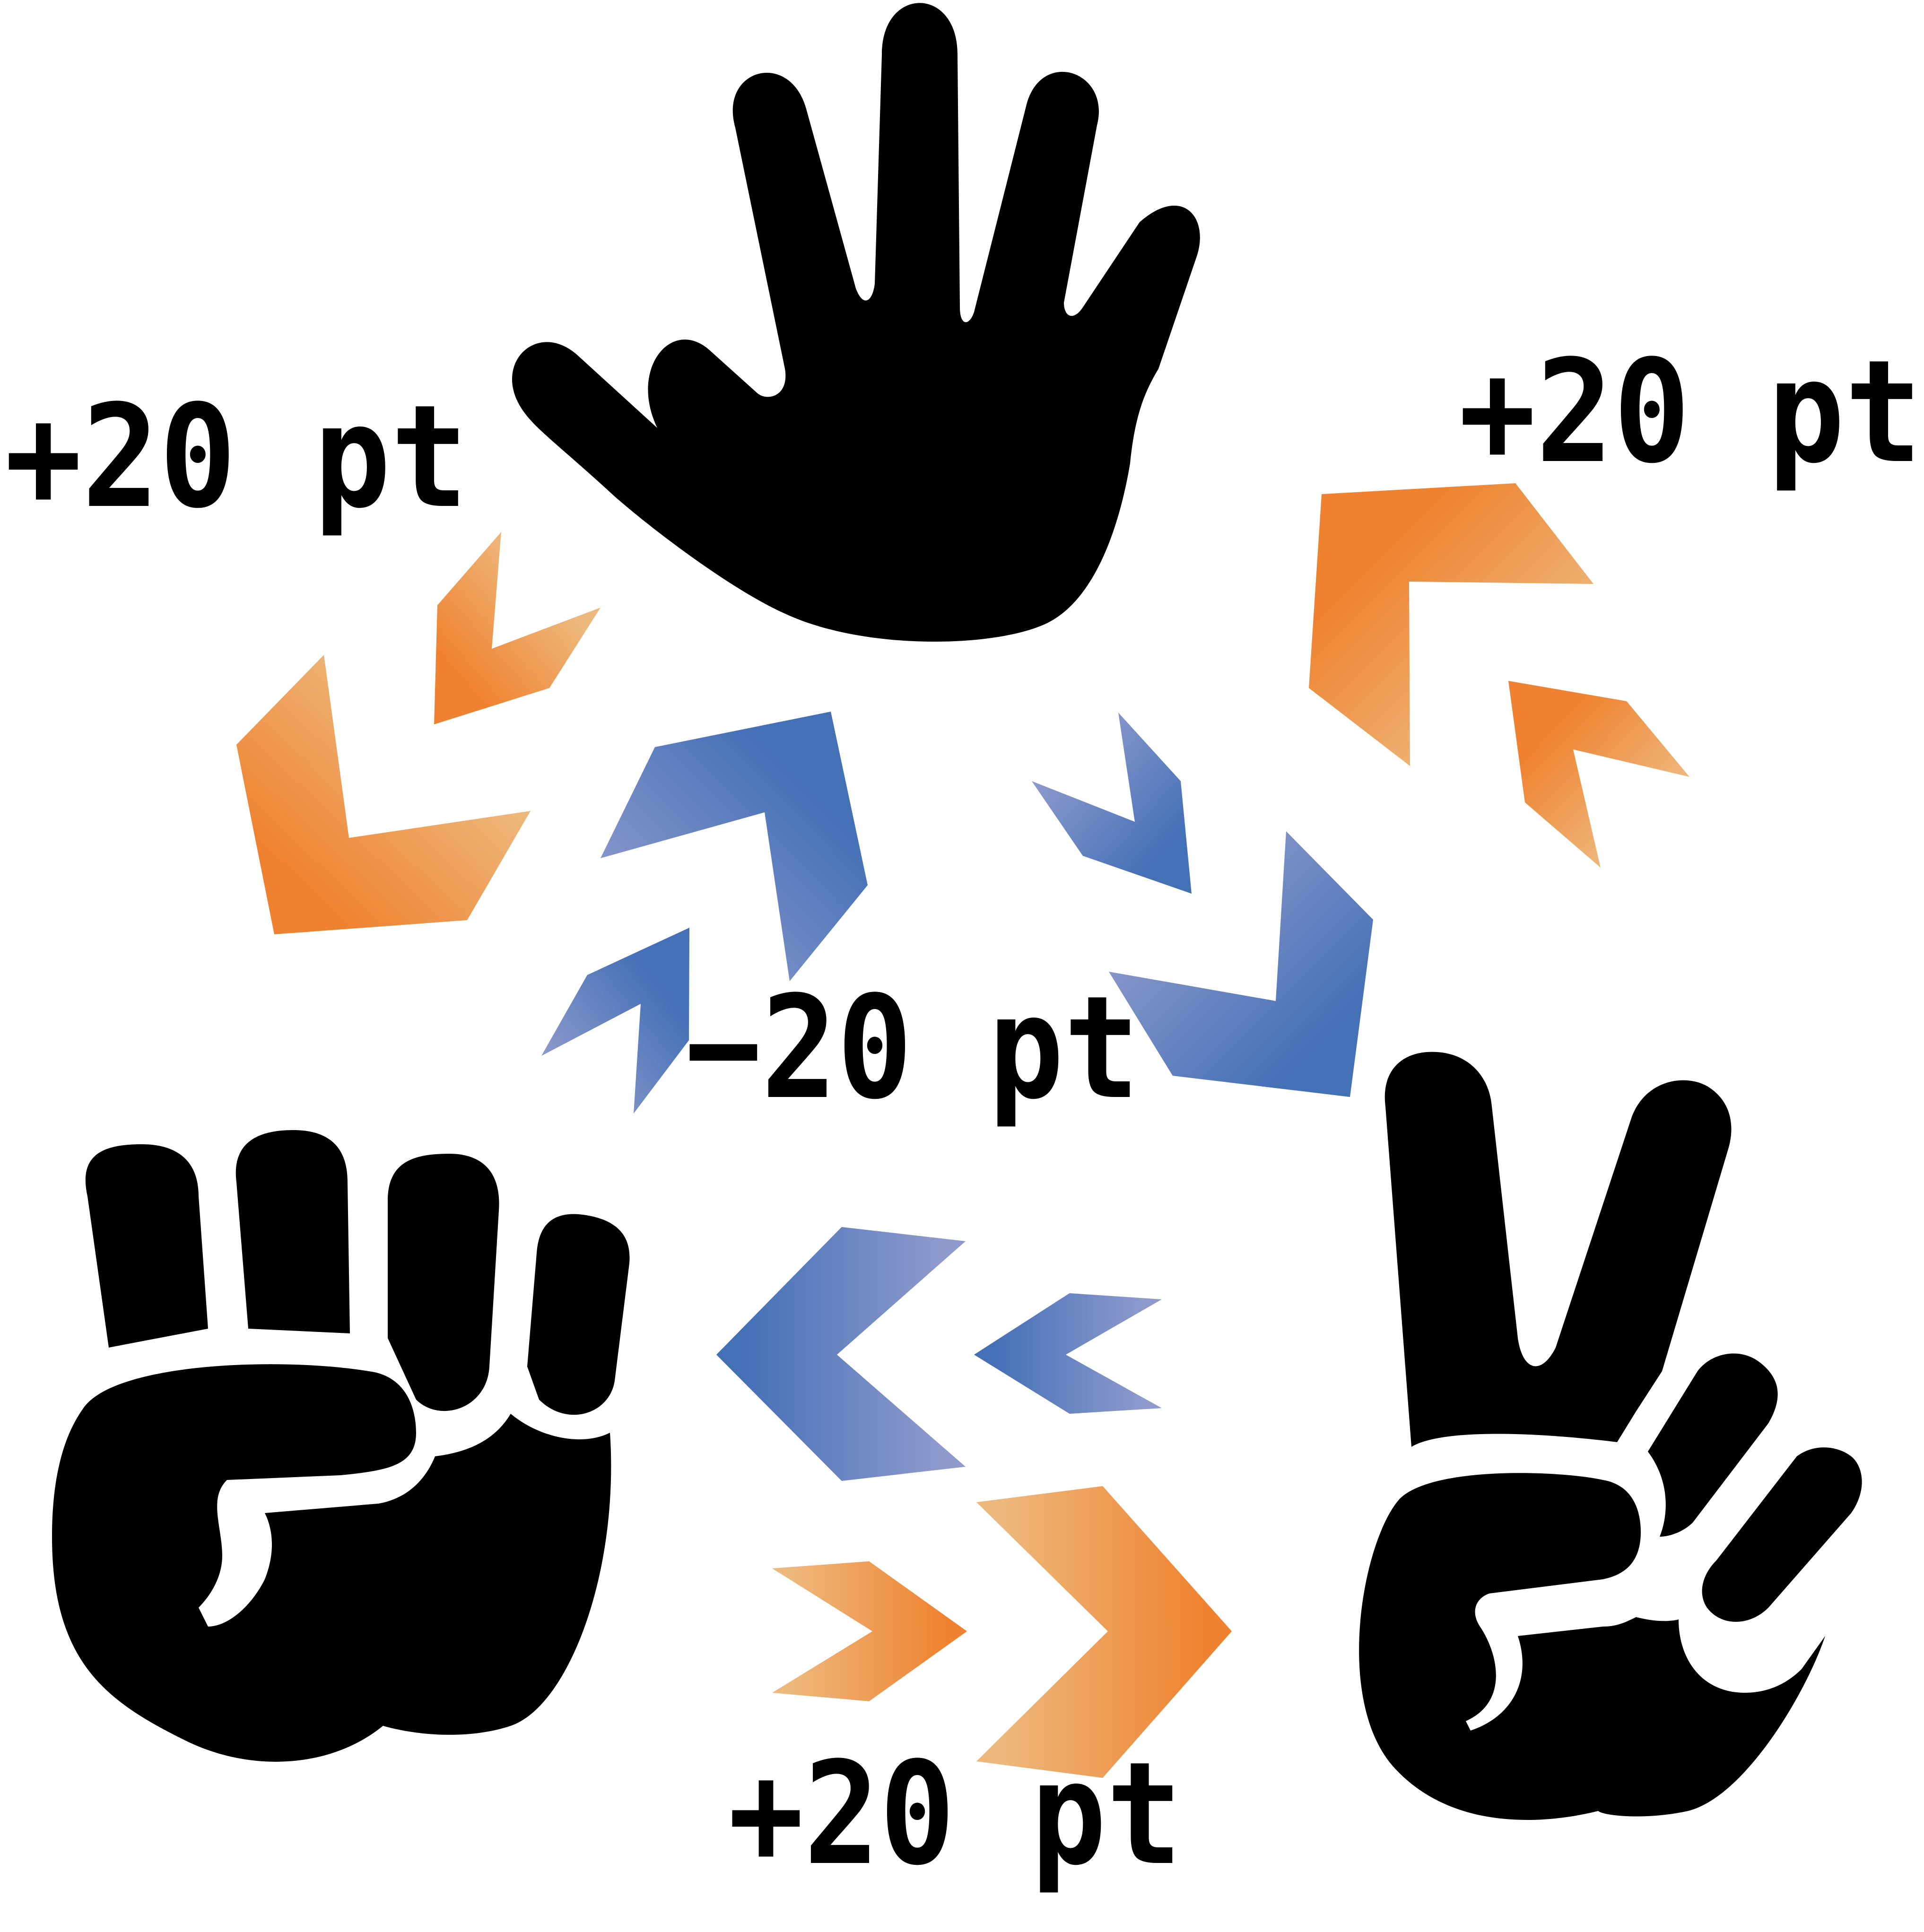 This screenshot has height=1932, width=1924. I want to click on arrow-rock-to-scissors-orange, so click(1002, 1632).